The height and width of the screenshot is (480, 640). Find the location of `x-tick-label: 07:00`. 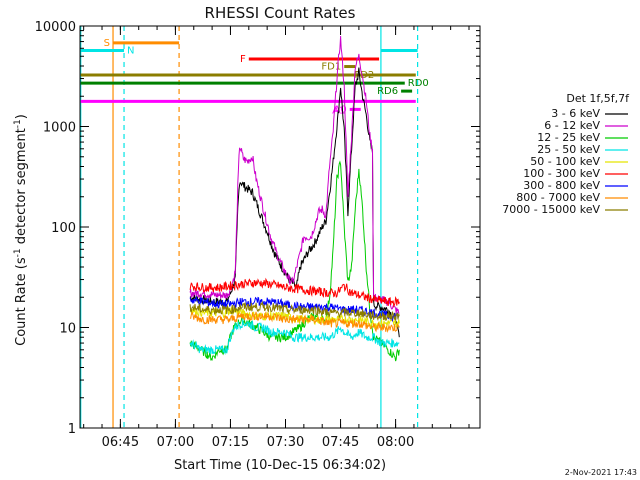

x-tick-label: 07:00 is located at coordinates (175, 442).